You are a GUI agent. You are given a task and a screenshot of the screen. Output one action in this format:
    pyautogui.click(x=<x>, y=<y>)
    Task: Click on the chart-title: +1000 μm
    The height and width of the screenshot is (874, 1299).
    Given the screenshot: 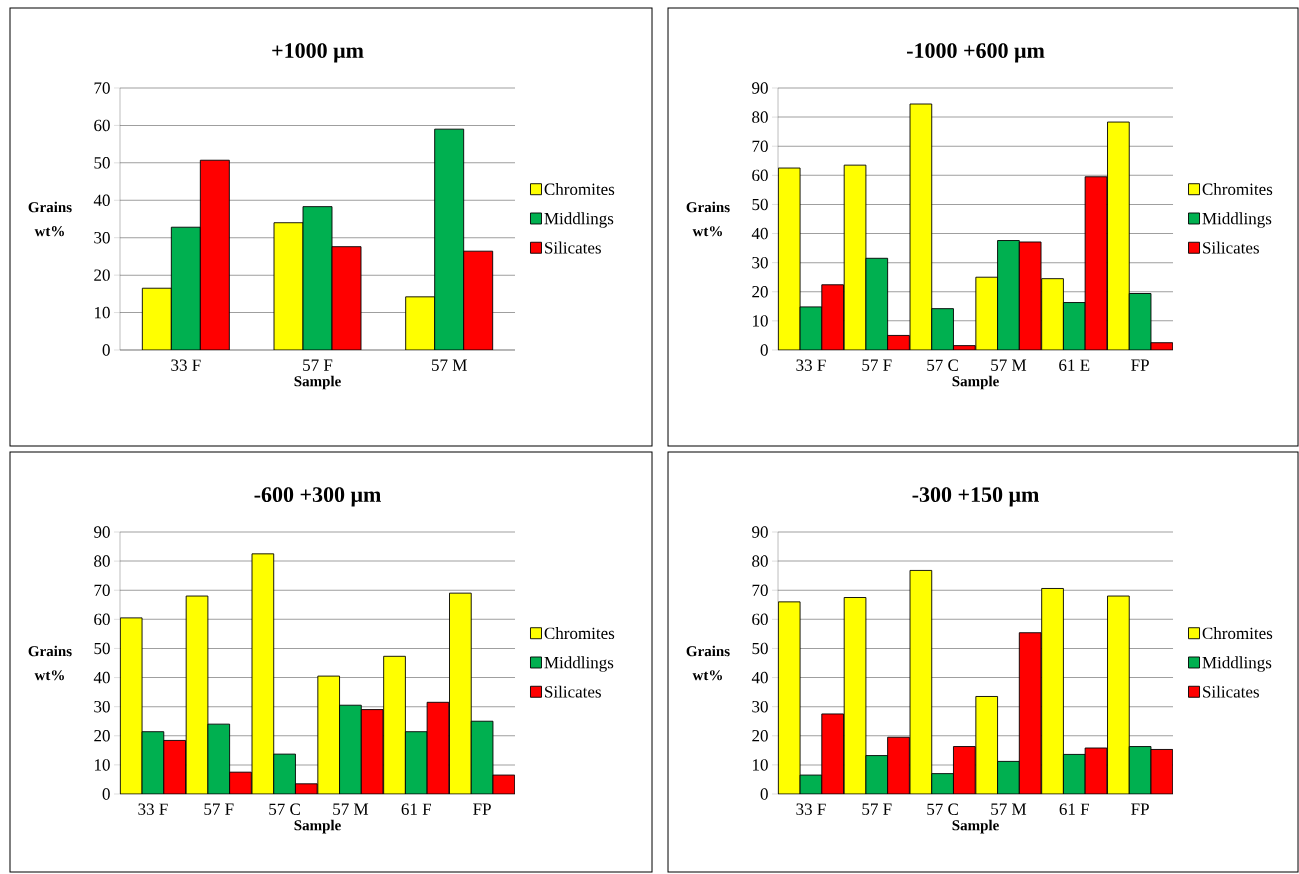 What is the action you would take?
    pyautogui.click(x=318, y=53)
    